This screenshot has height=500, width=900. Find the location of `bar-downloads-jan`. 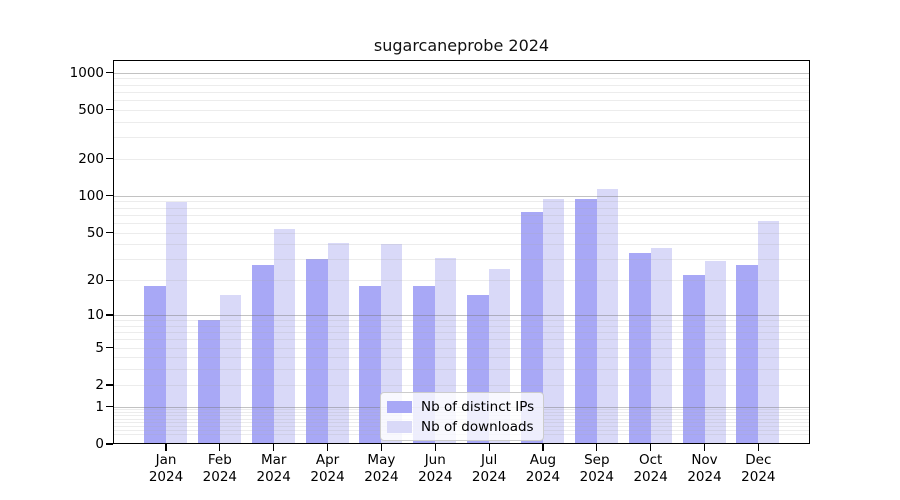

bar-downloads-jan is located at coordinates (176, 323).